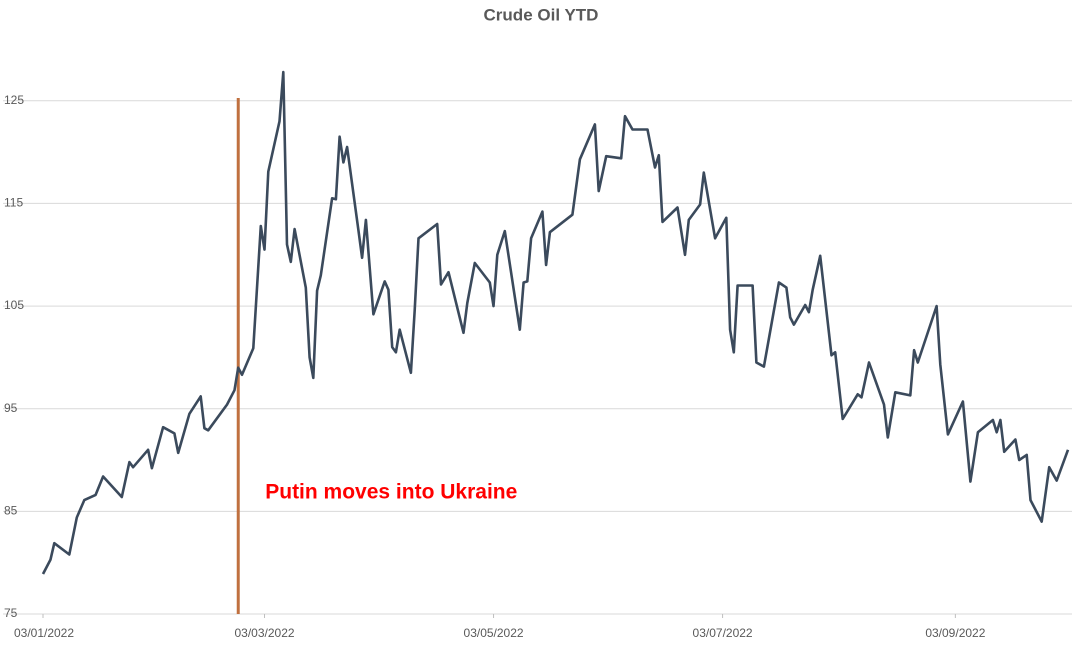  What do you see at coordinates (723, 633) in the screenshot?
I see `x-tick-label: 03/07/2022` at bounding box center [723, 633].